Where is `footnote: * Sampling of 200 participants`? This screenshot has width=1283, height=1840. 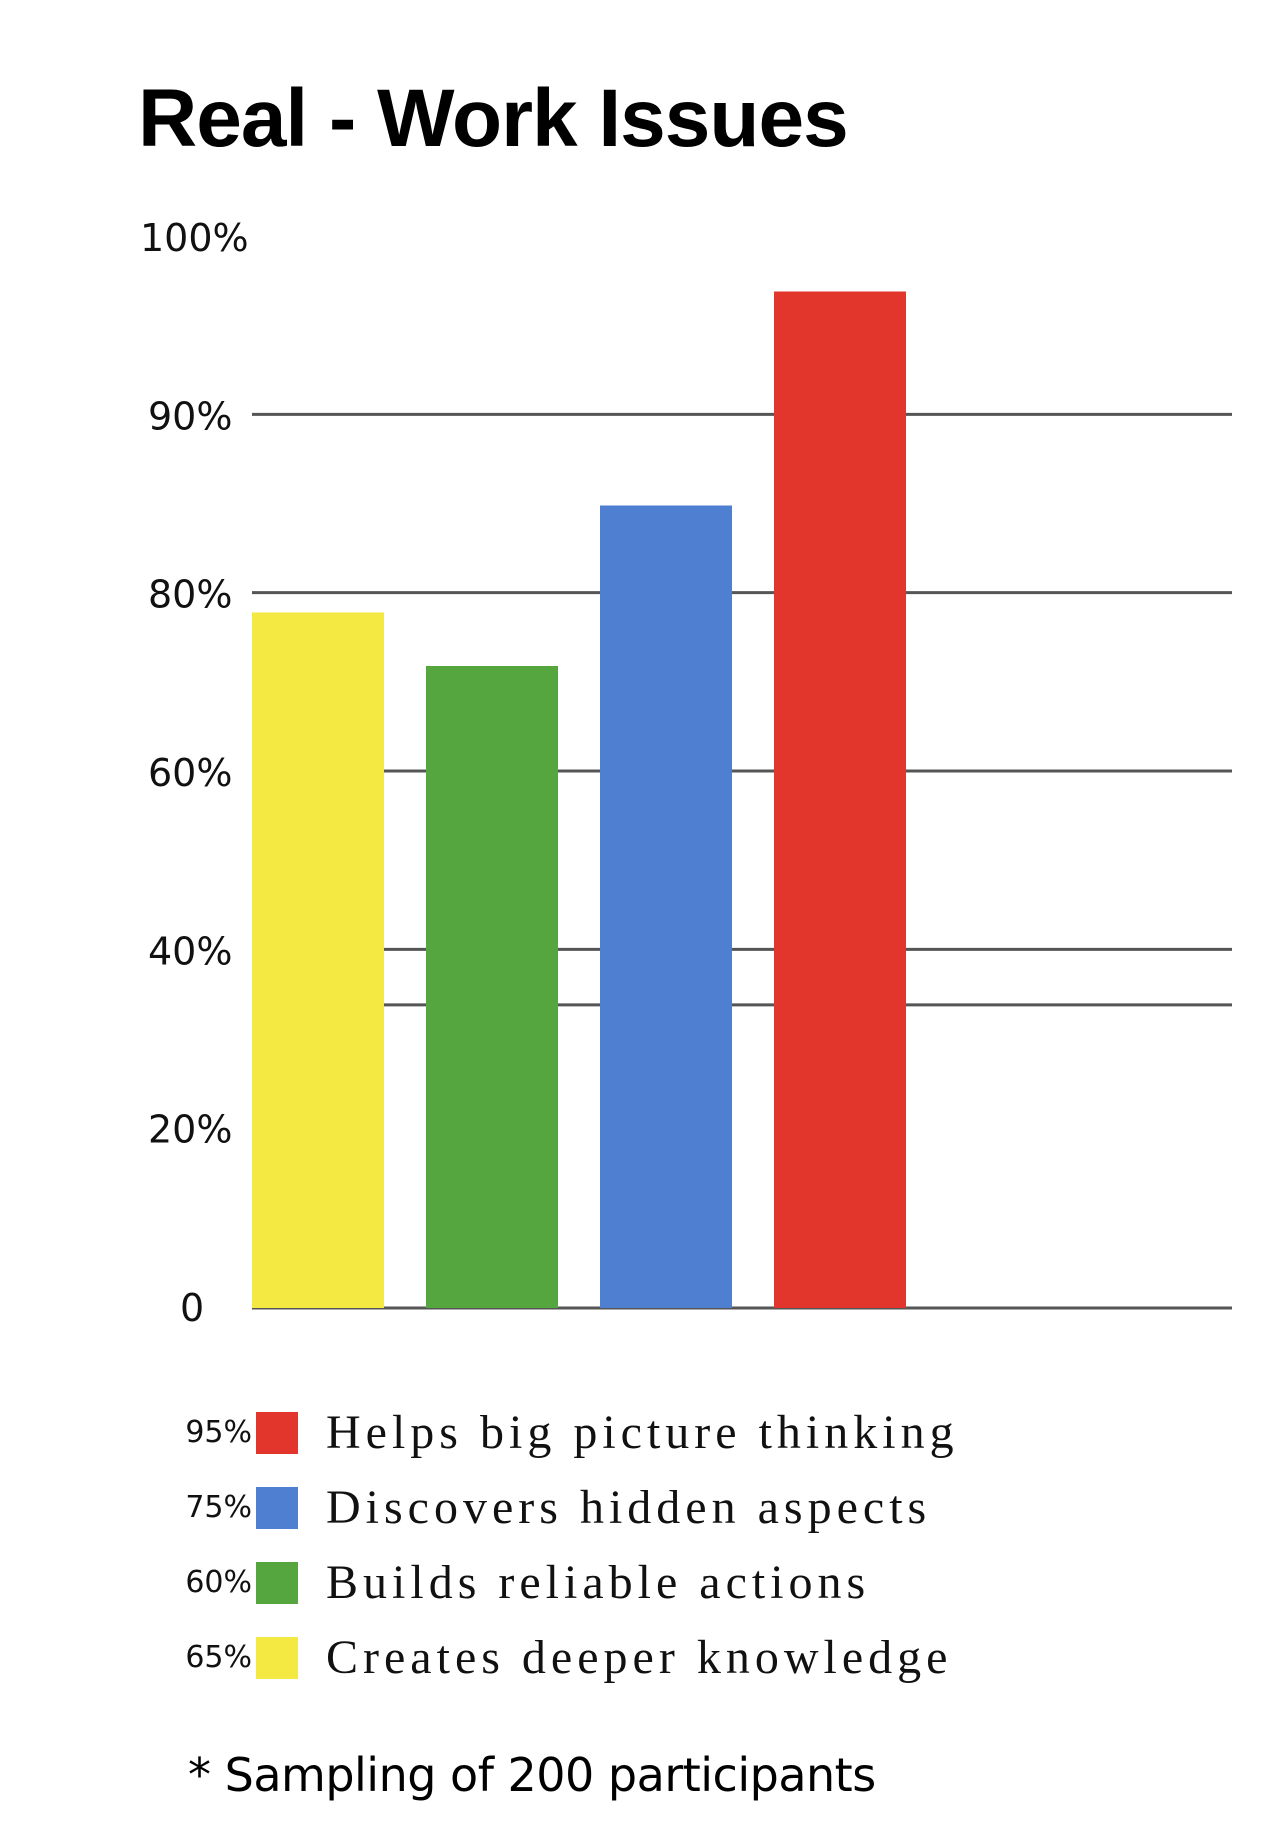
footnote: * Sampling of 200 participants is located at coordinates (532, 1775).